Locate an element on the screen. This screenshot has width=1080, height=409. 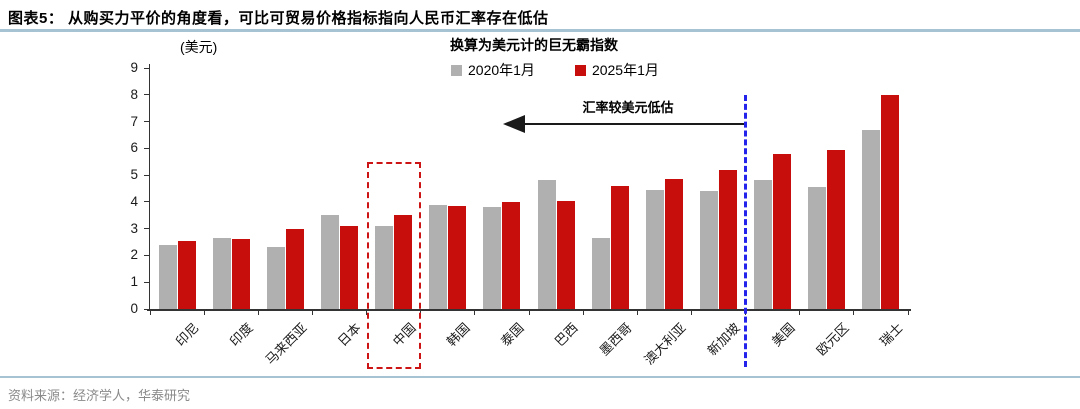
bar-2020-欧元区 is located at coordinates (817, 248).